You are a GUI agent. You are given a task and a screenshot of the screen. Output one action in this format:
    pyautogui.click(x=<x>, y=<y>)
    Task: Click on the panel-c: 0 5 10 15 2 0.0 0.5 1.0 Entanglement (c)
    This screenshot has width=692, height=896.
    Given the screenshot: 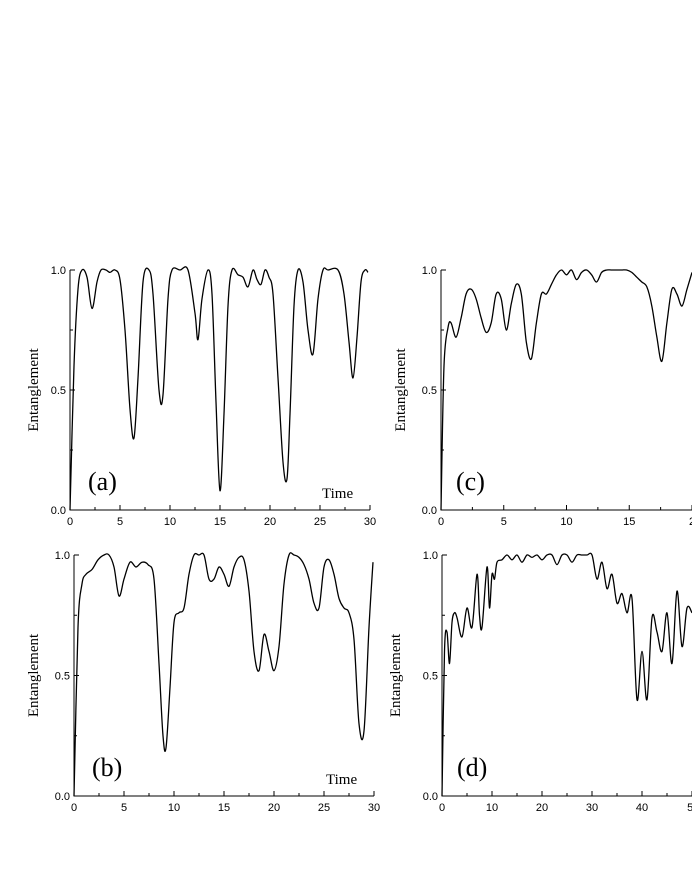 What is the action you would take?
    pyautogui.click(x=542, y=396)
    